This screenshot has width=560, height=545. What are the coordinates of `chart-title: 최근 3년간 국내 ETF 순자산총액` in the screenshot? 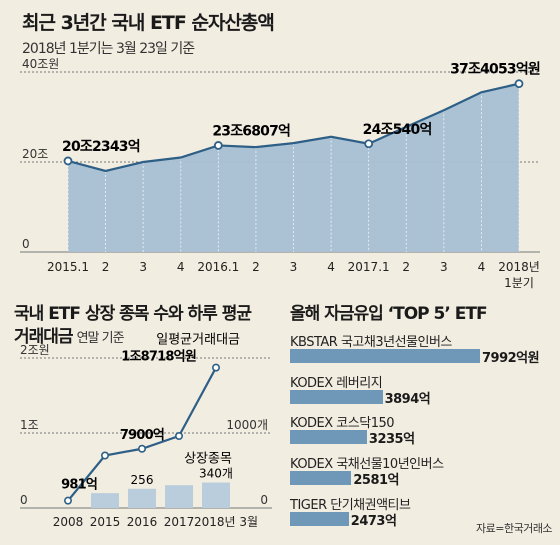 It's located at (148, 23).